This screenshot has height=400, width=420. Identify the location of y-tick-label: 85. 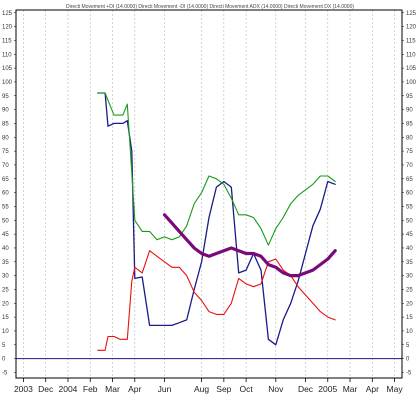
(5, 124).